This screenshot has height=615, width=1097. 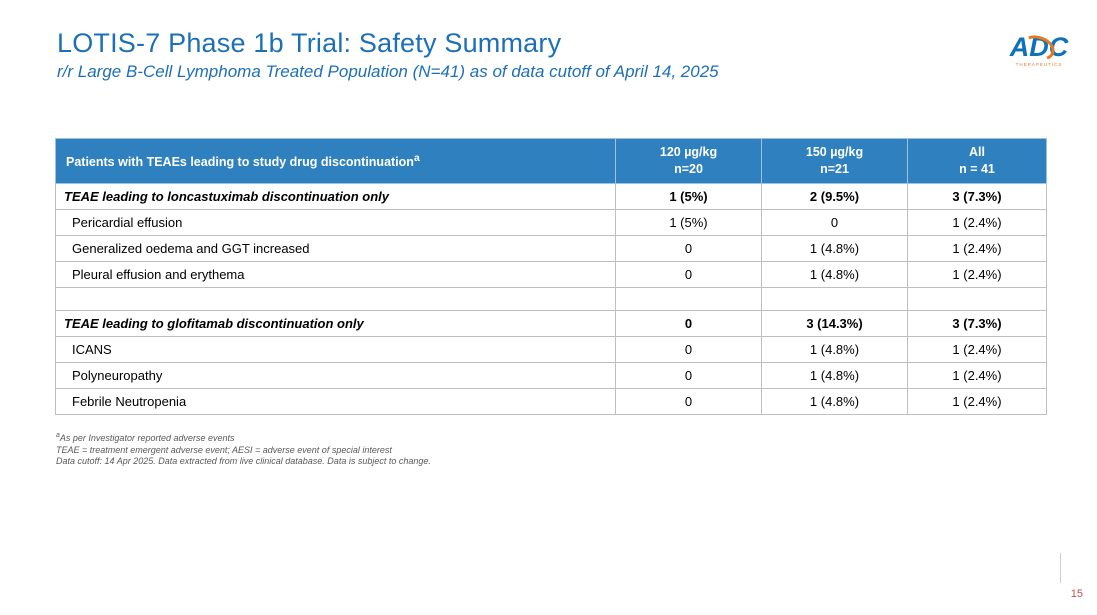 What do you see at coordinates (551, 401) in the screenshot?
I see `table-row: Febrile Neutropenia 0 1 (4.8%) 1 (2.4%)` at bounding box center [551, 401].